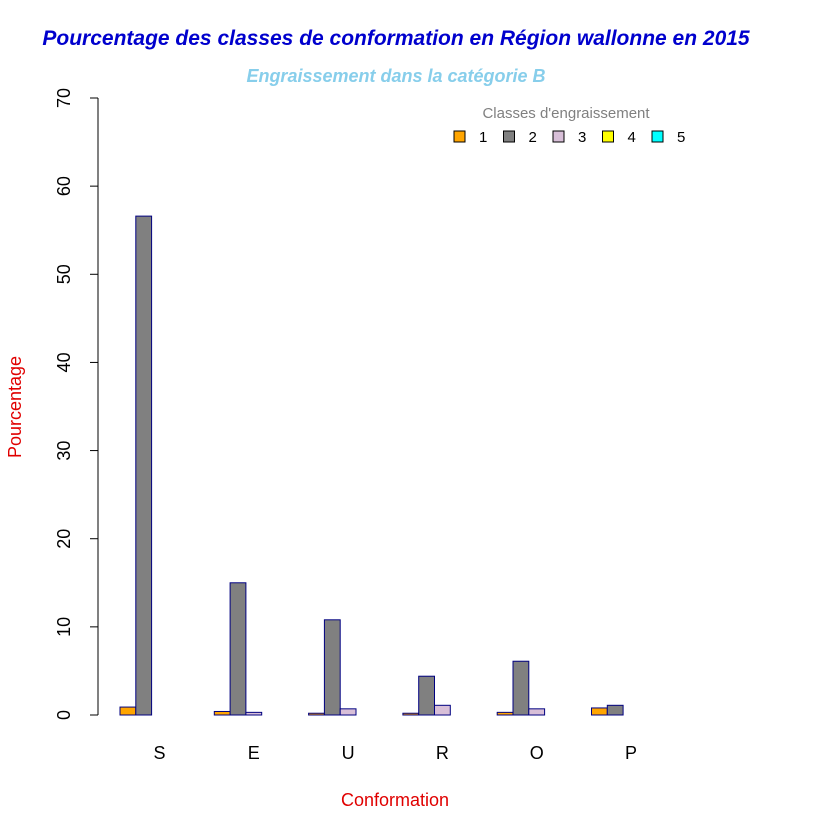  Describe the element at coordinates (537, 753) in the screenshot. I see `x-tick-label: O` at that location.